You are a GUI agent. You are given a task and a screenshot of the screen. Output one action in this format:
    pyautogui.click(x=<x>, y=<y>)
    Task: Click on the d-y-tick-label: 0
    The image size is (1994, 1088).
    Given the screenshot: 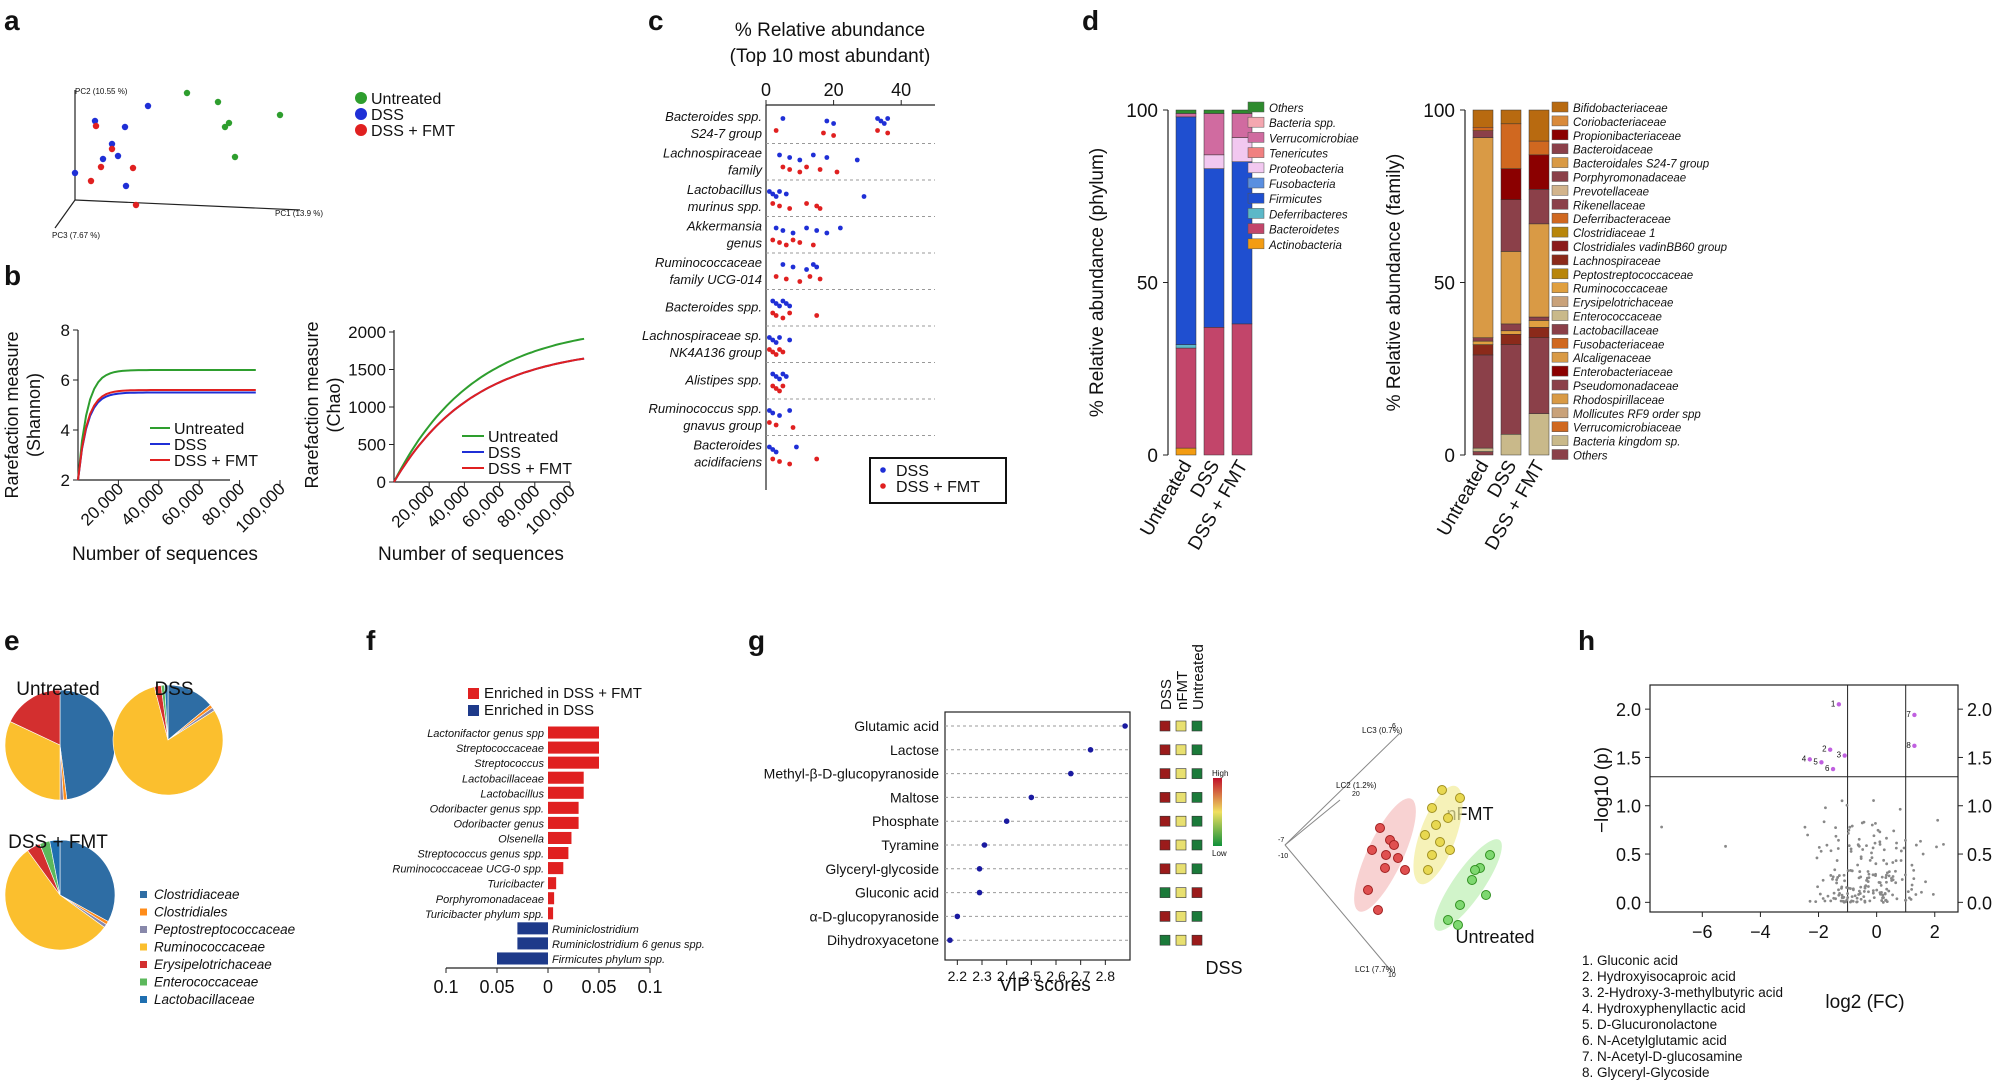 What is the action you would take?
    pyautogui.click(x=1152, y=456)
    